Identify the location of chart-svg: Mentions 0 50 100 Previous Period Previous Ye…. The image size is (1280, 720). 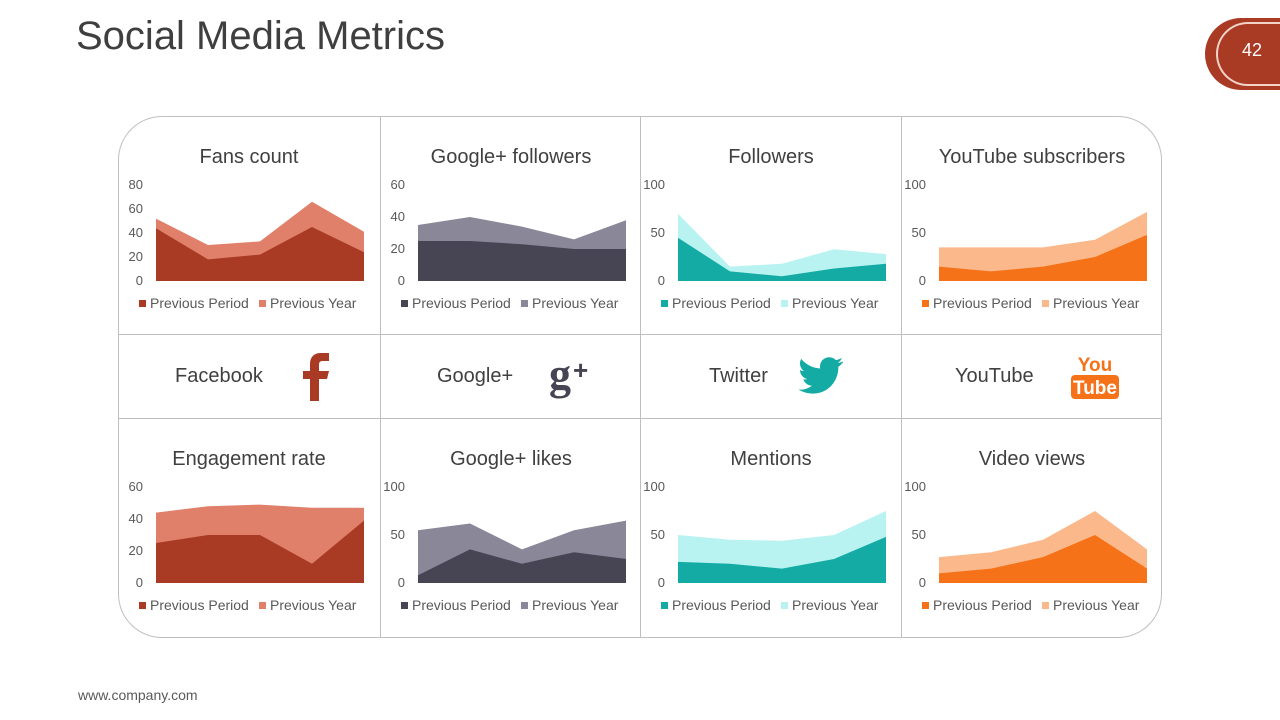
(764, 530).